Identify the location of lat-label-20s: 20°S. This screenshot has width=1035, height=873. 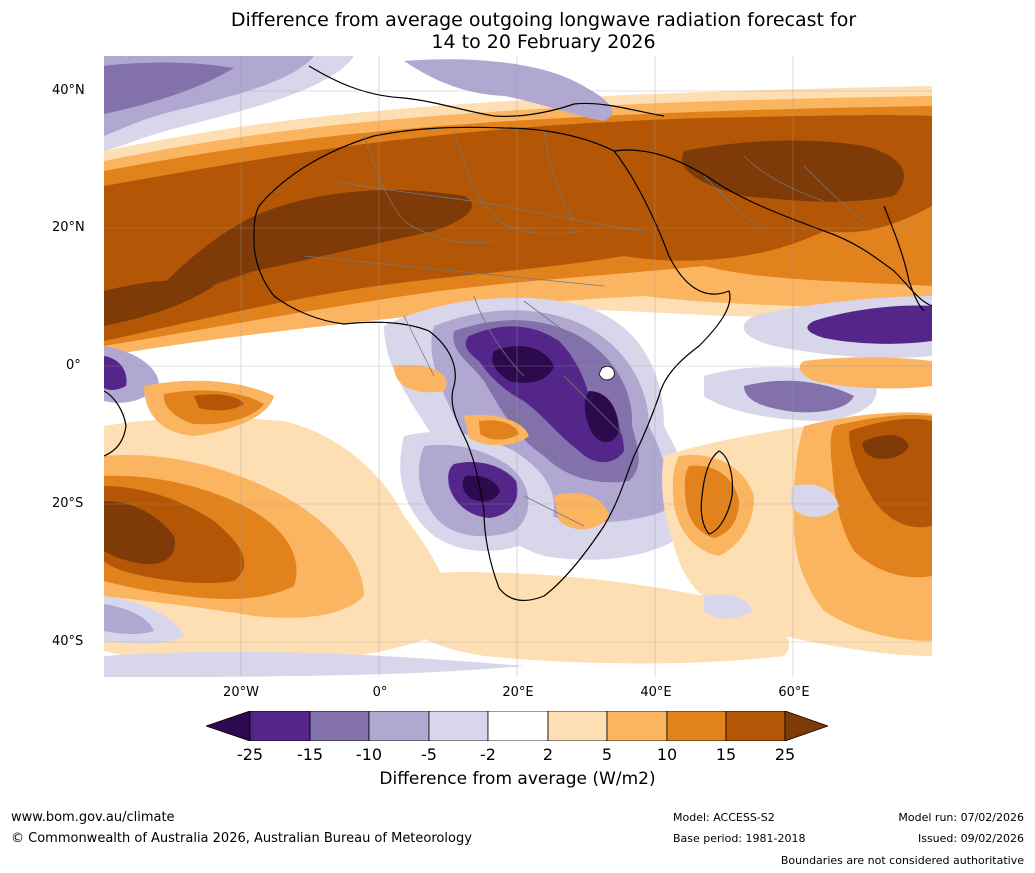
(68, 503).